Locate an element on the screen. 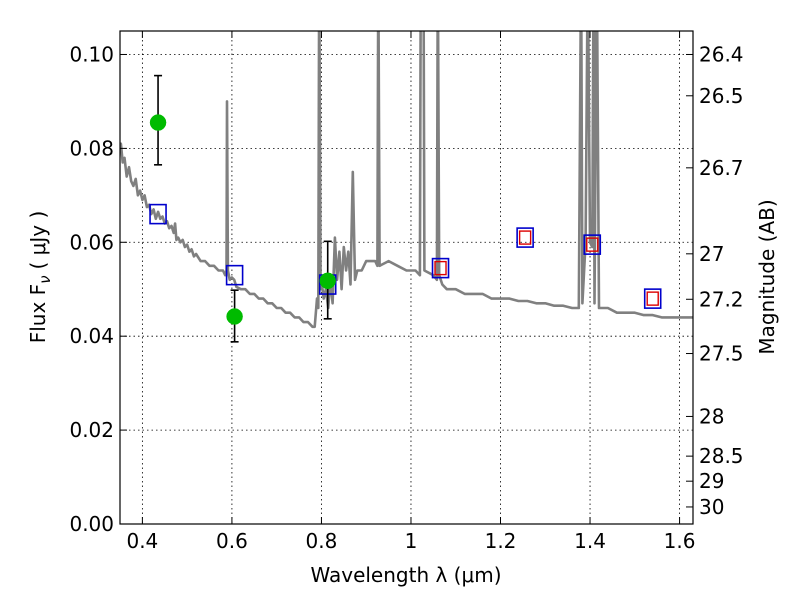 The width and height of the screenshot is (800, 600). y-axis-label: Flux Fν ( μJy ) is located at coordinates (40, 277).